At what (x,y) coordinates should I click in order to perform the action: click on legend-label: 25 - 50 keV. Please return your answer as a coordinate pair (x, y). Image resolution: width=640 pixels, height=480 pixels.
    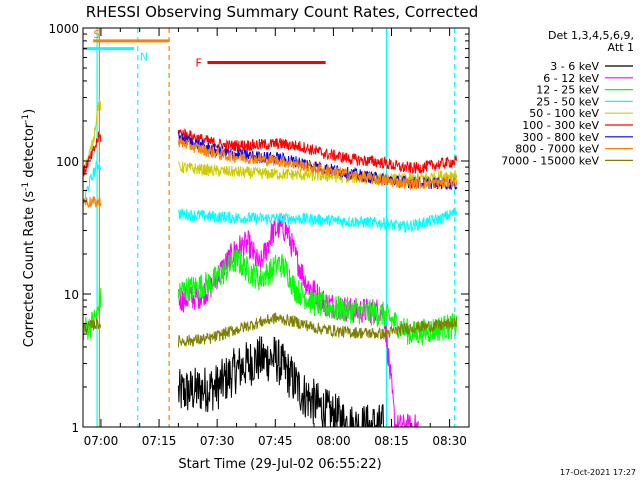
    Looking at the image, I should click on (567, 101).